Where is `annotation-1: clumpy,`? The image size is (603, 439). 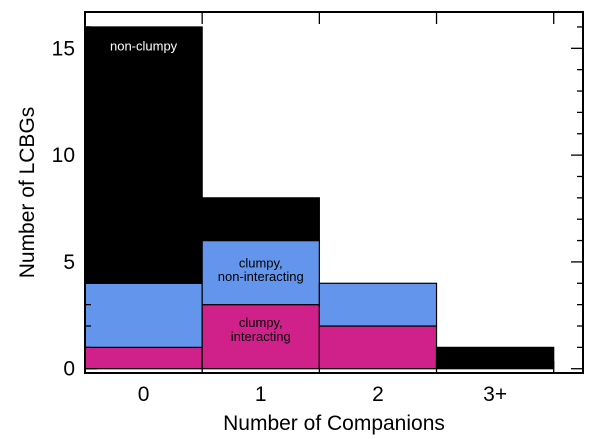 annotation-1: clumpy, is located at coordinates (261, 262).